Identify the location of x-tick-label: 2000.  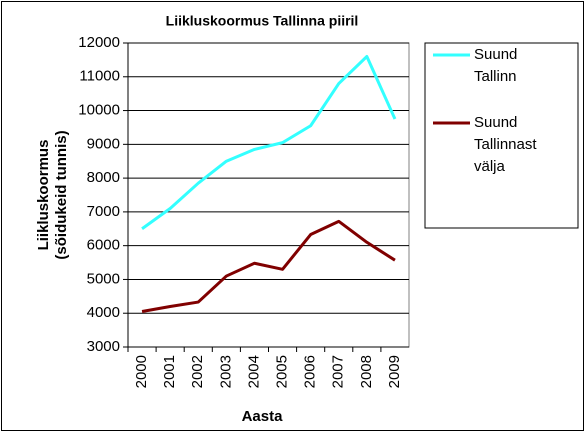
(141, 371).